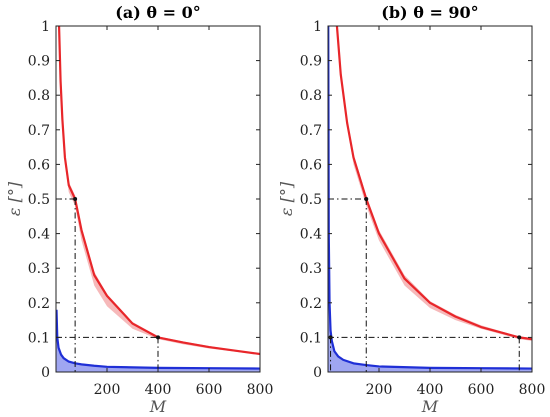 Image resolution: width=550 pixels, height=417 pixels. I want to click on series-blue-band, so click(158, 340).